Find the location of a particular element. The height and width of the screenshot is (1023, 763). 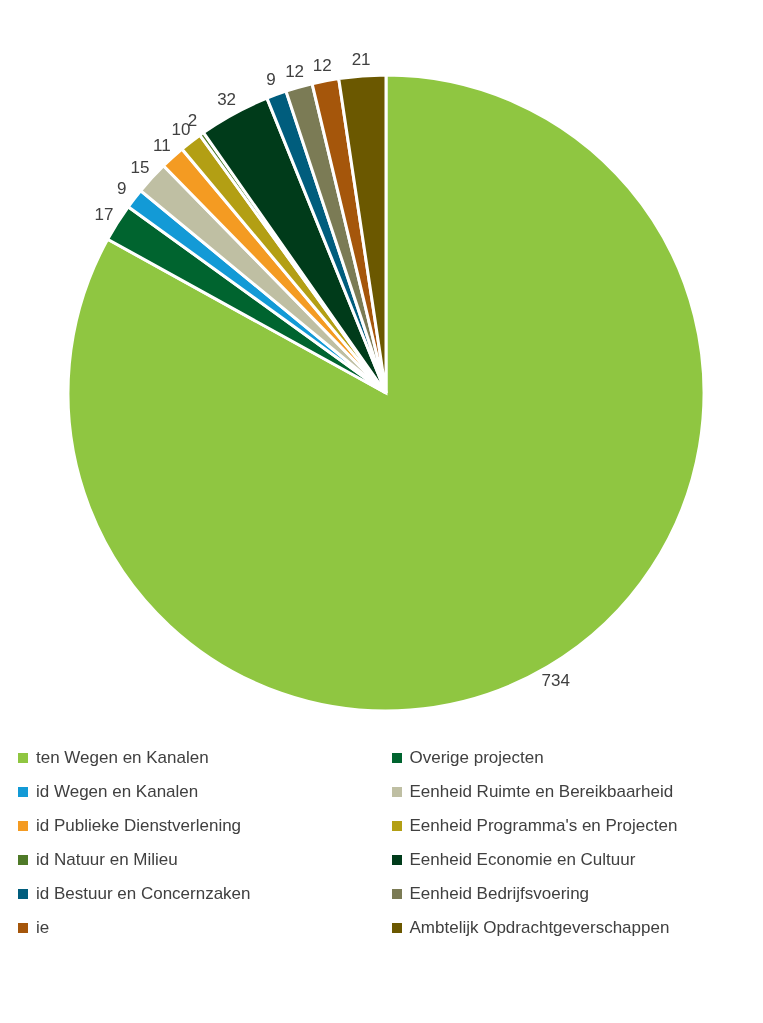

legend-label: Eenheid Economie en Cultuur is located at coordinates (522, 860).